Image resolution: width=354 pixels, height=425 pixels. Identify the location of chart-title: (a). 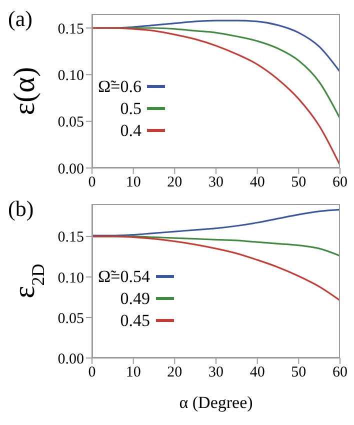
(20, 19).